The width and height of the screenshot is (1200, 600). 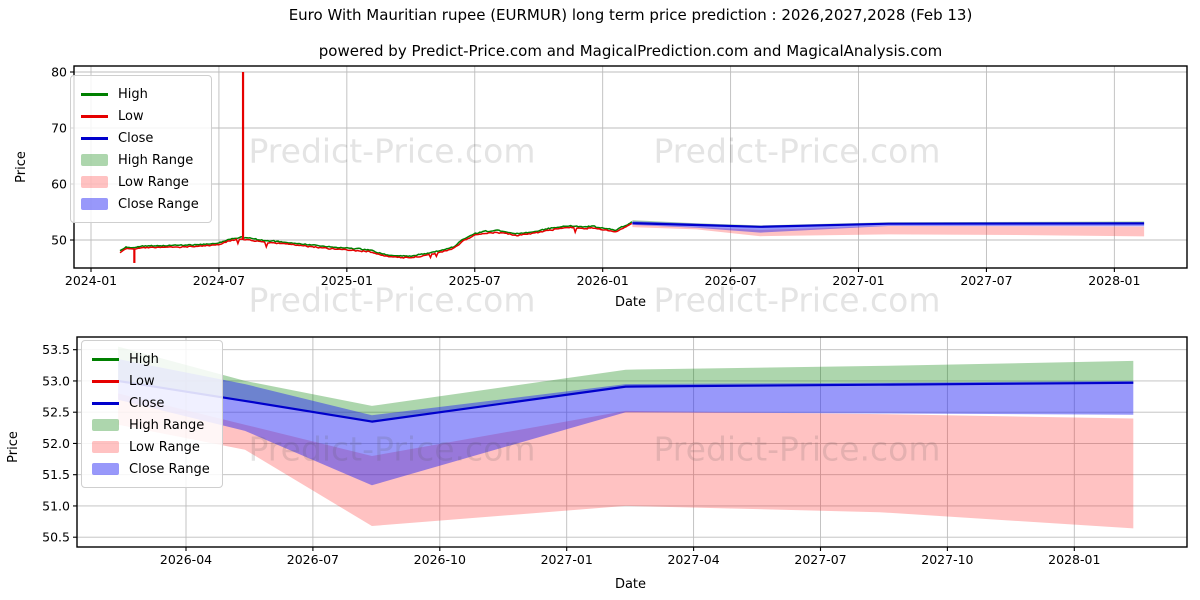 I want to click on svg-text: 2025-01, so click(x=347, y=280).